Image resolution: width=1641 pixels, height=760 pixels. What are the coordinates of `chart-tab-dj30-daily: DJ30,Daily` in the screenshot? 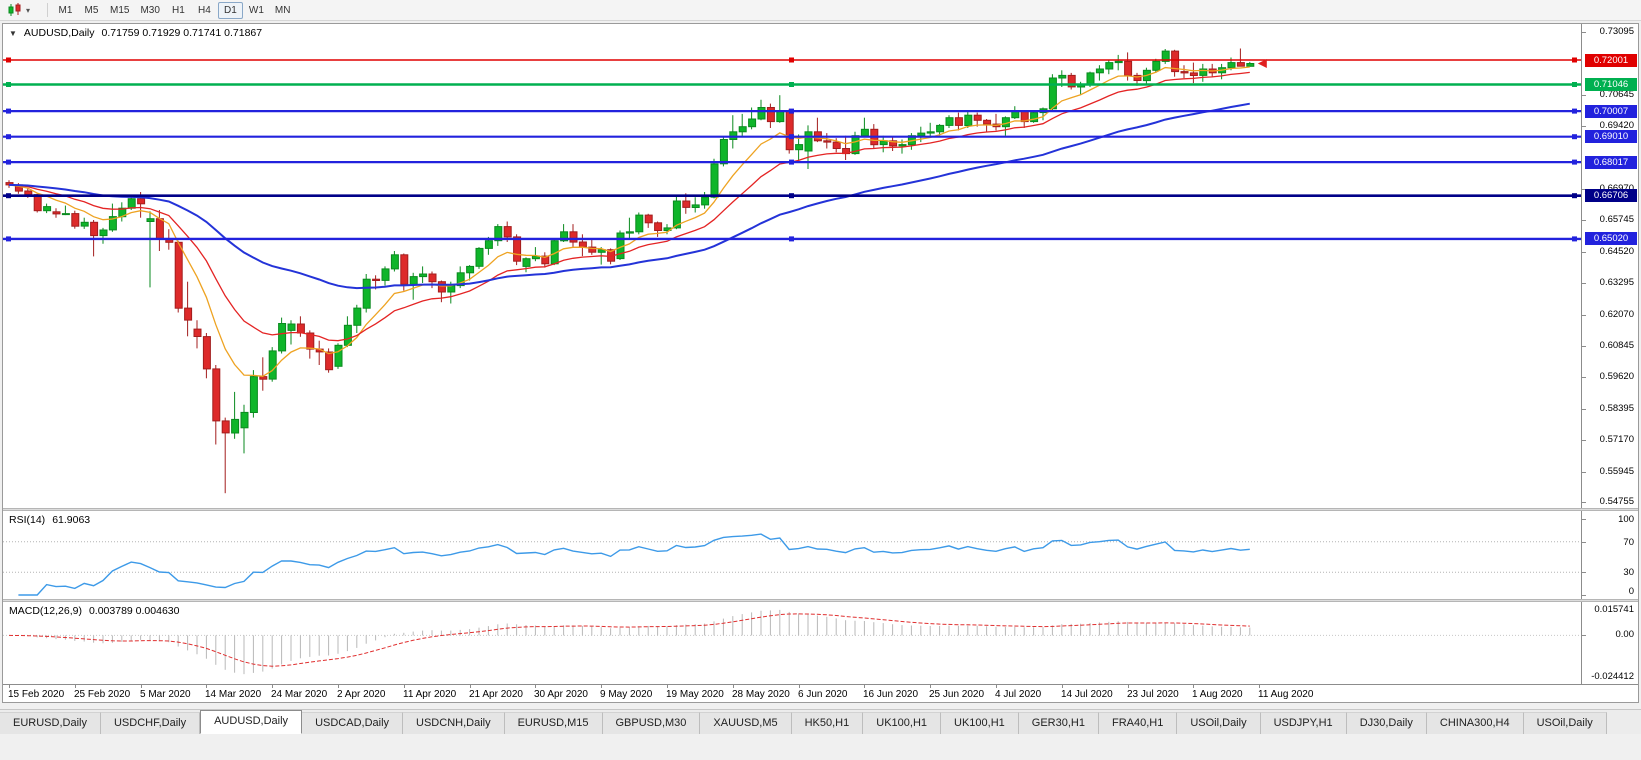 It's located at (1386, 723).